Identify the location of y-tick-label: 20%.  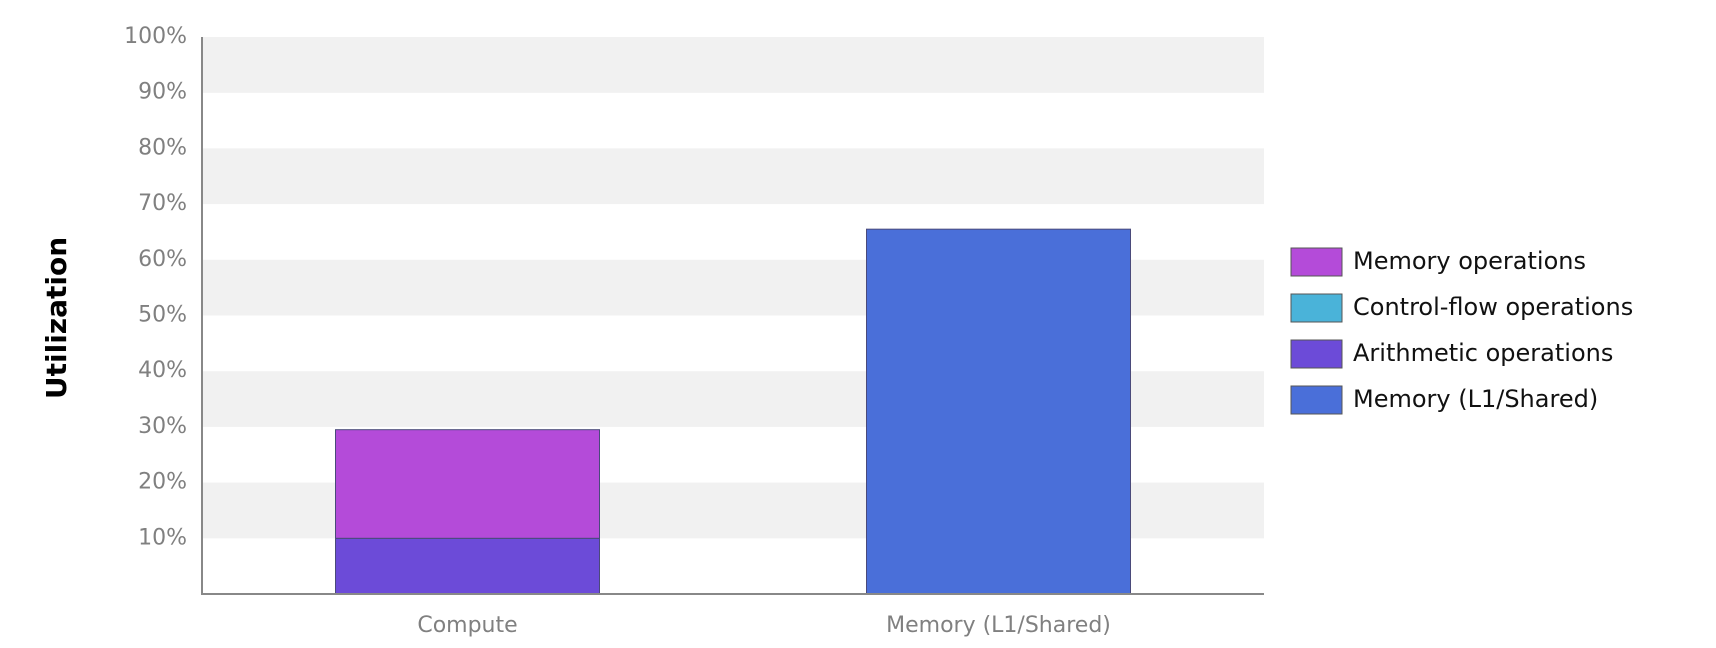
(162, 482).